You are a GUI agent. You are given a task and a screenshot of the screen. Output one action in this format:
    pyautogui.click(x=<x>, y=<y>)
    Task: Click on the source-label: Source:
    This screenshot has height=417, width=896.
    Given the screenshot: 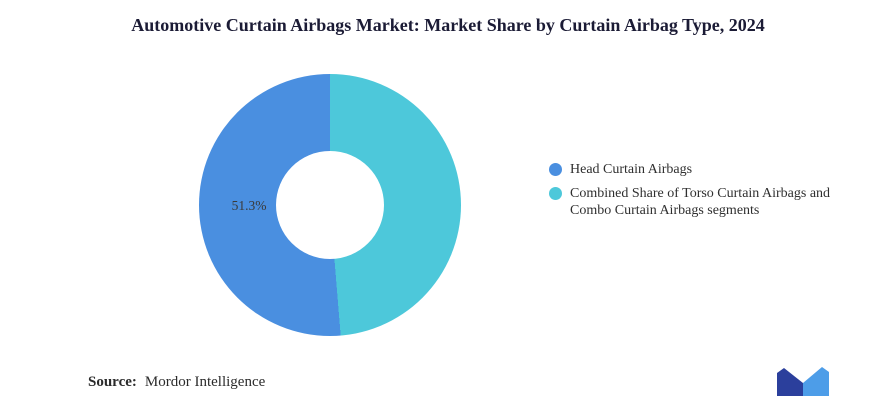 What is the action you would take?
    pyautogui.click(x=112, y=382)
    